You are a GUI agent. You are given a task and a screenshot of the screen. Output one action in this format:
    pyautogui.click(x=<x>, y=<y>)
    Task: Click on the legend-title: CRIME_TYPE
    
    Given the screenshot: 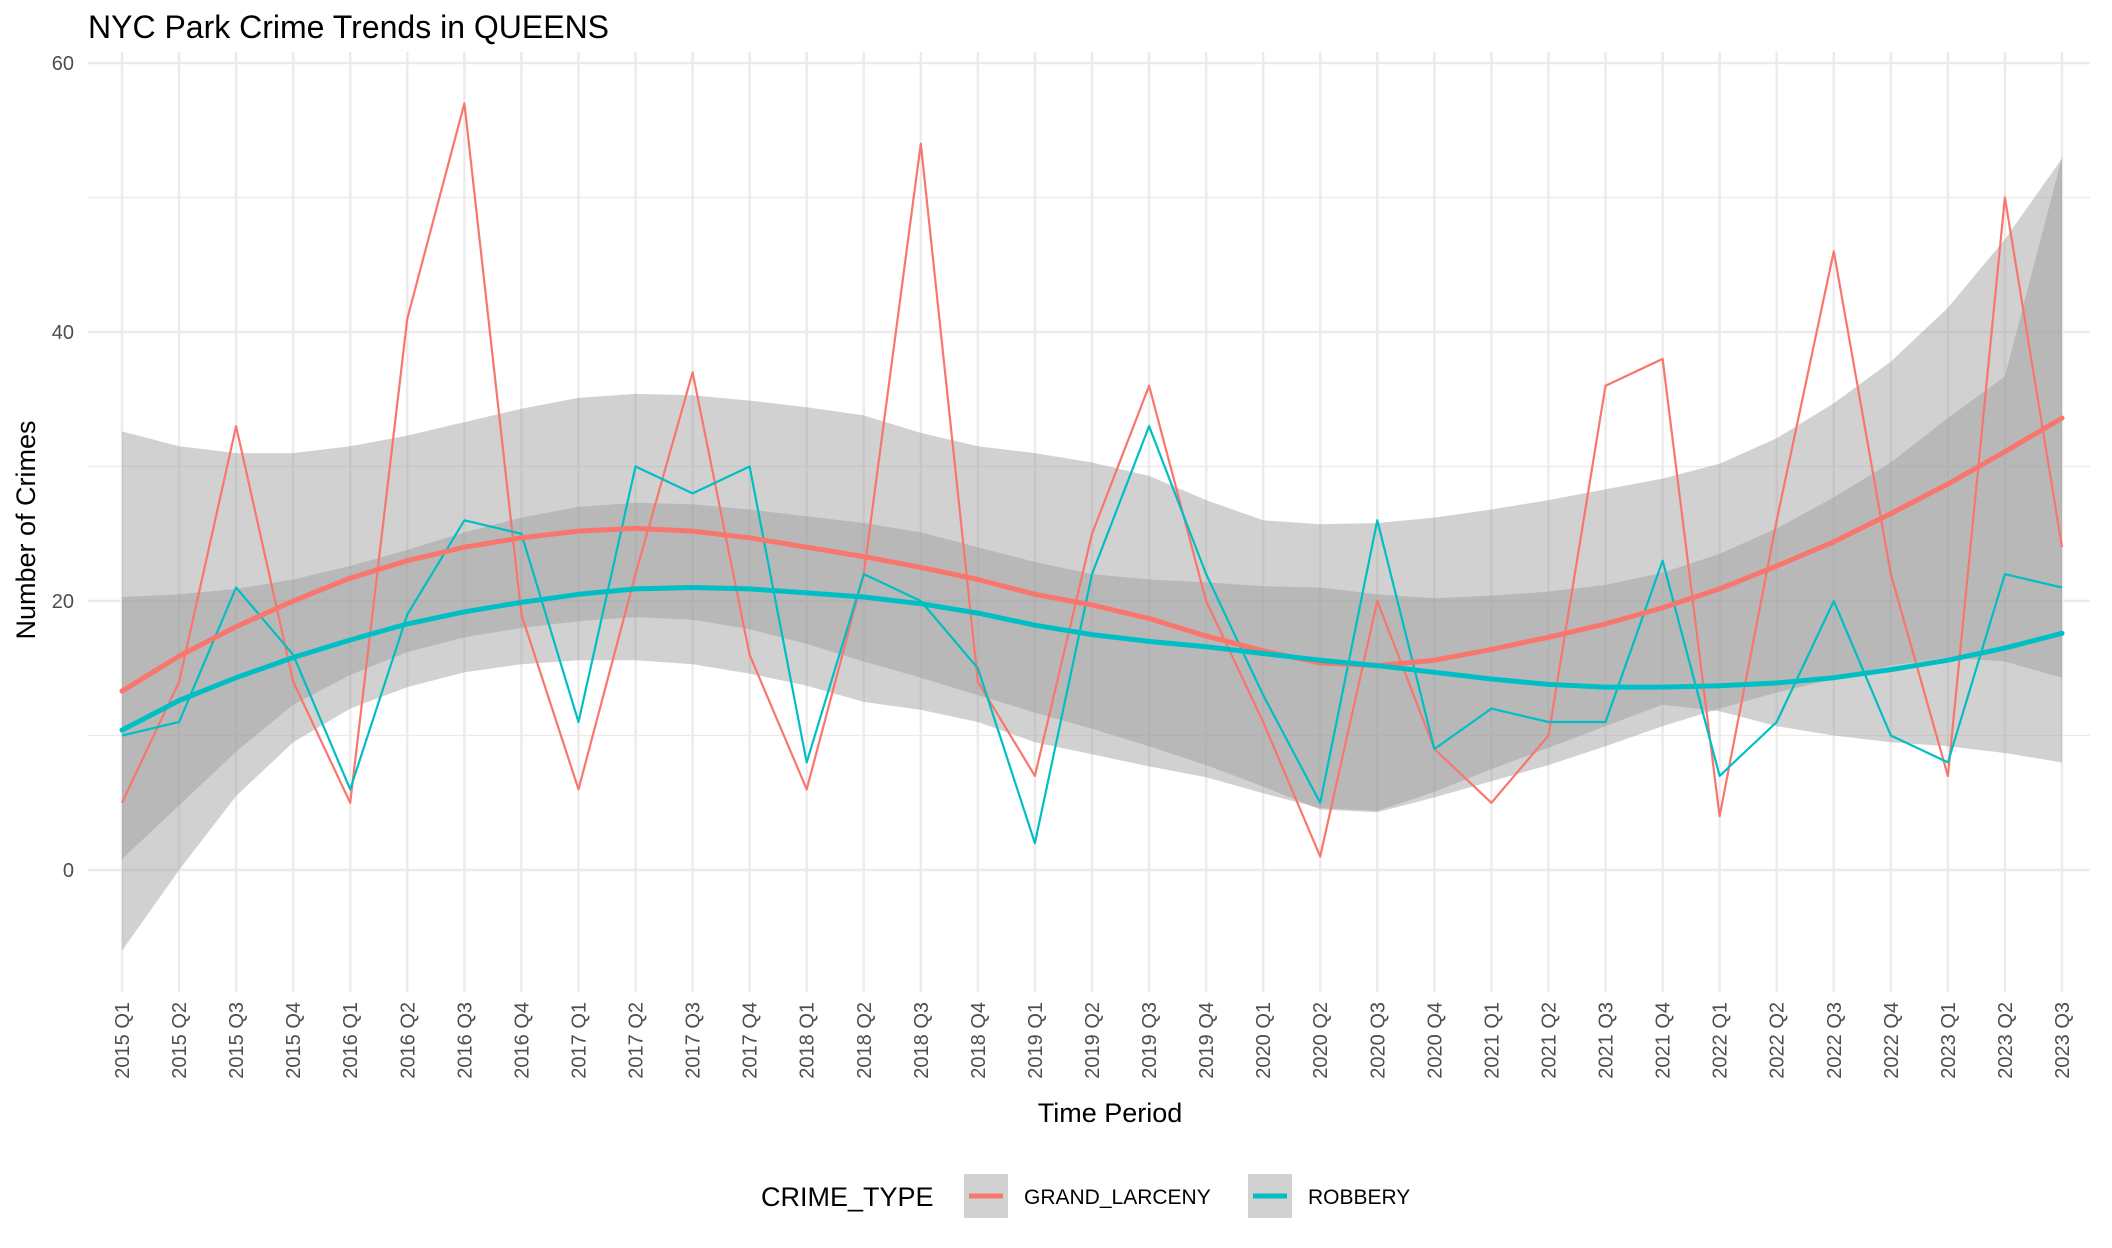 What is the action you would take?
    pyautogui.click(x=847, y=1197)
    